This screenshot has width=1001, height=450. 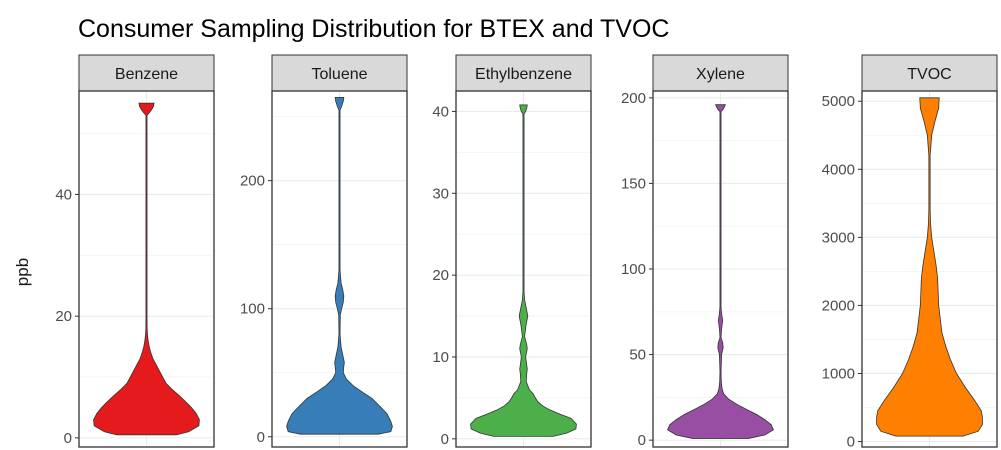 I want to click on panel-frame-toluene, so click(x=339, y=269).